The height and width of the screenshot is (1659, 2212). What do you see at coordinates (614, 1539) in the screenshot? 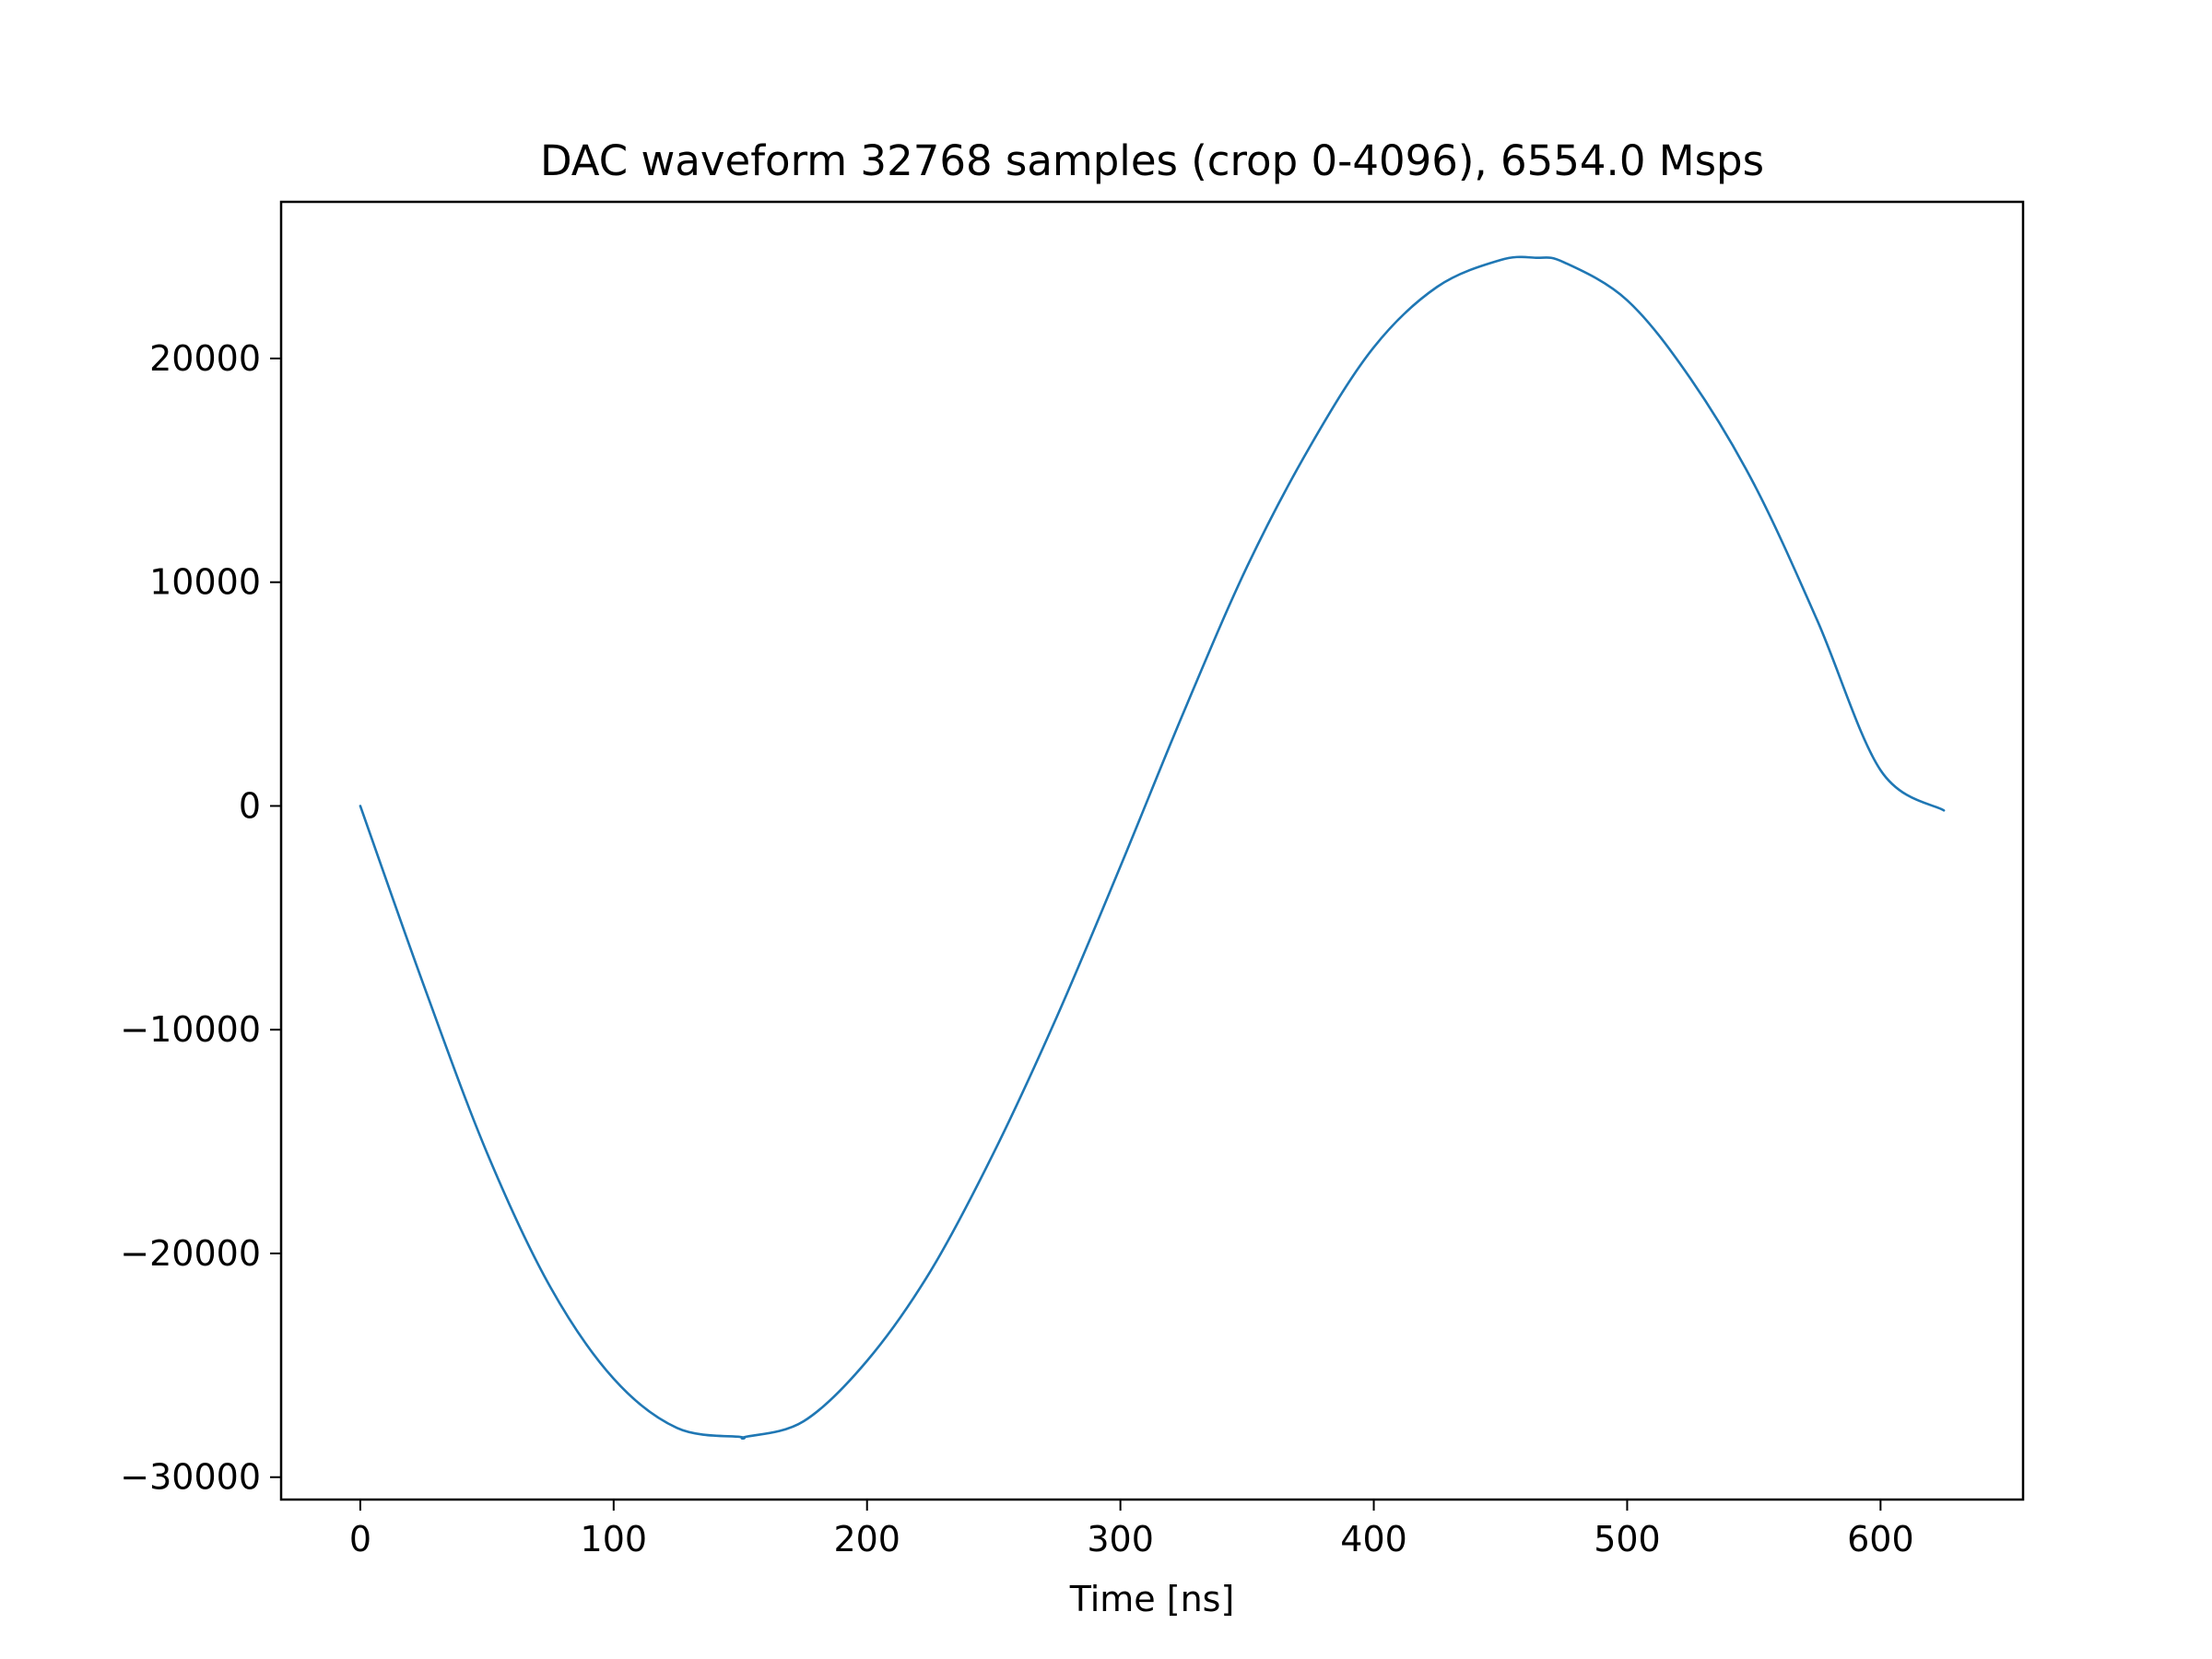
I see `x-tick-label: 100` at bounding box center [614, 1539].